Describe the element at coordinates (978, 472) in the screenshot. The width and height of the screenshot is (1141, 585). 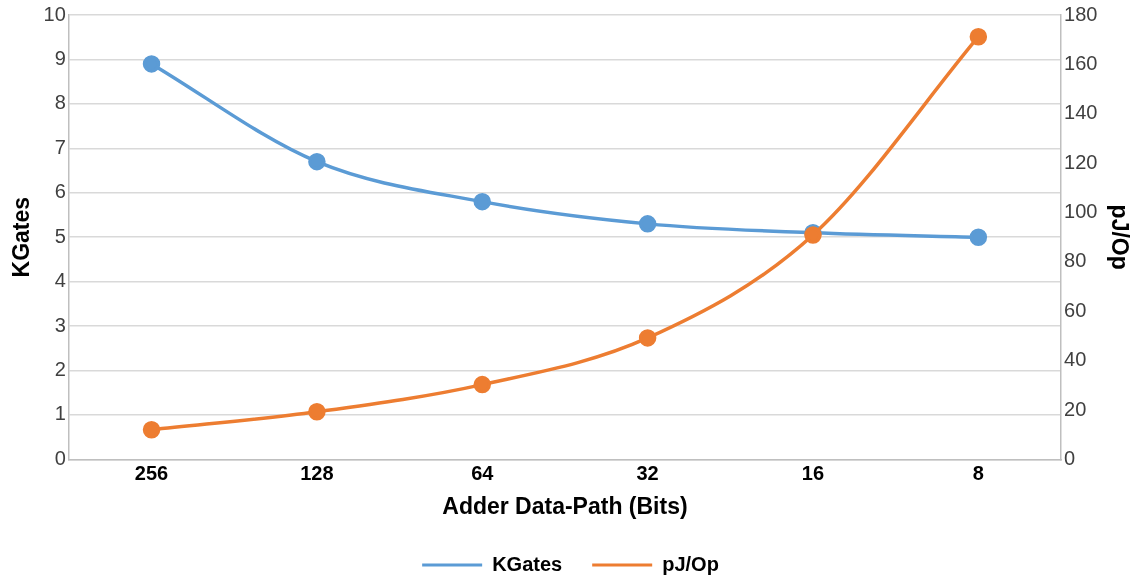
I see `x-tick-label: 8` at that location.